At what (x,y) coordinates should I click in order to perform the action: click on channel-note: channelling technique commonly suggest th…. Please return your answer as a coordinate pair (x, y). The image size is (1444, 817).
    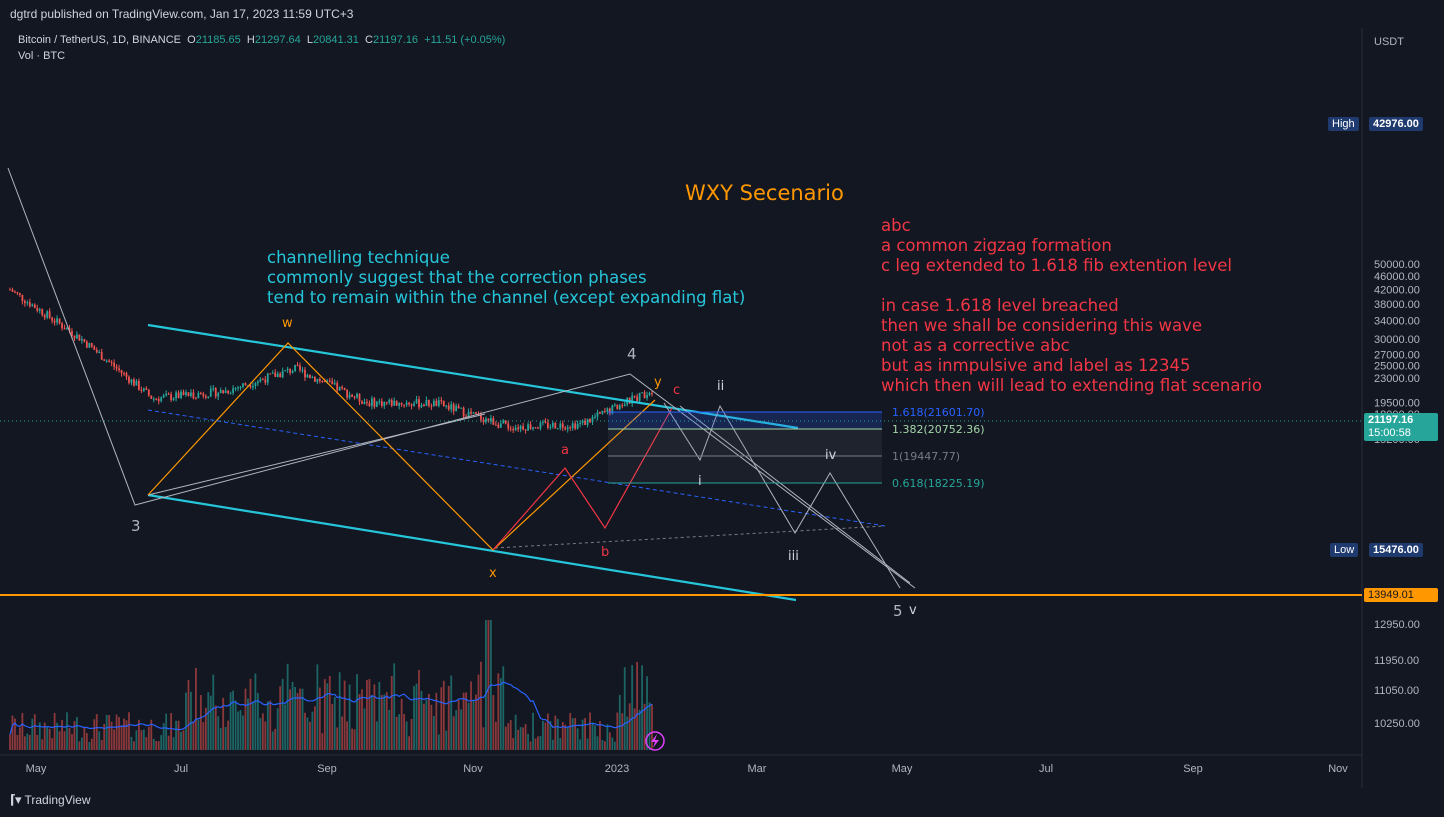
    Looking at the image, I should click on (506, 278).